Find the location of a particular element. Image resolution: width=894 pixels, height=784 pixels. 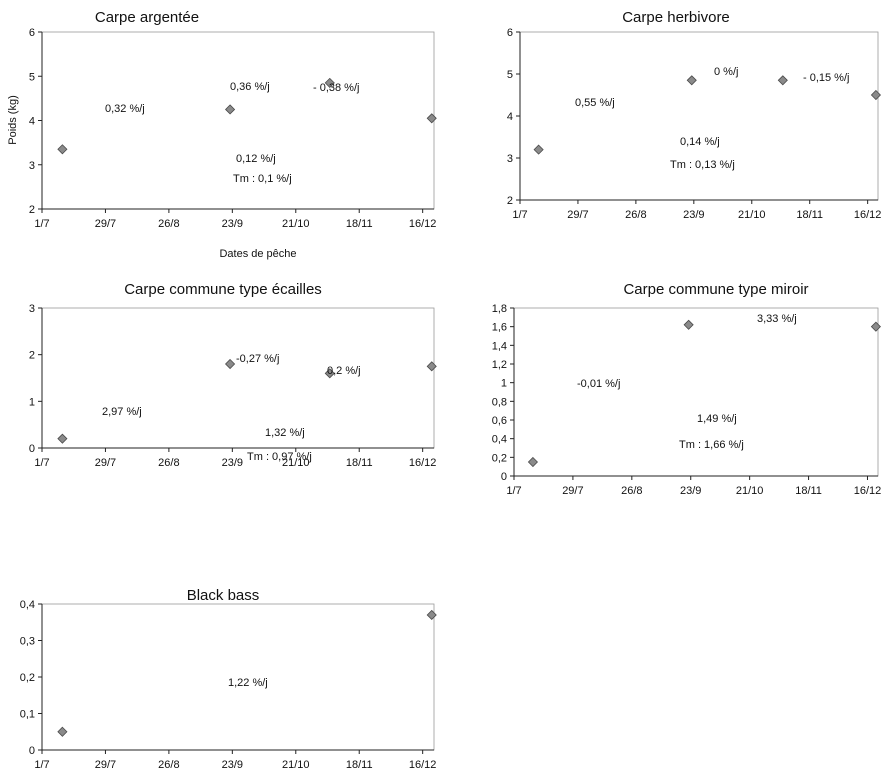

y-tick-label: 0,3 is located at coordinates (27, 642).